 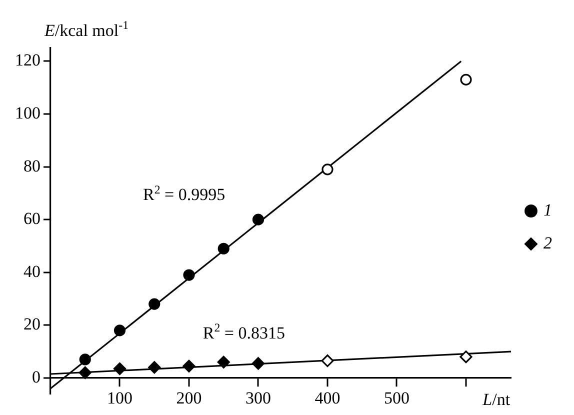 I want to click on legend-label: 2, so click(x=548, y=242).